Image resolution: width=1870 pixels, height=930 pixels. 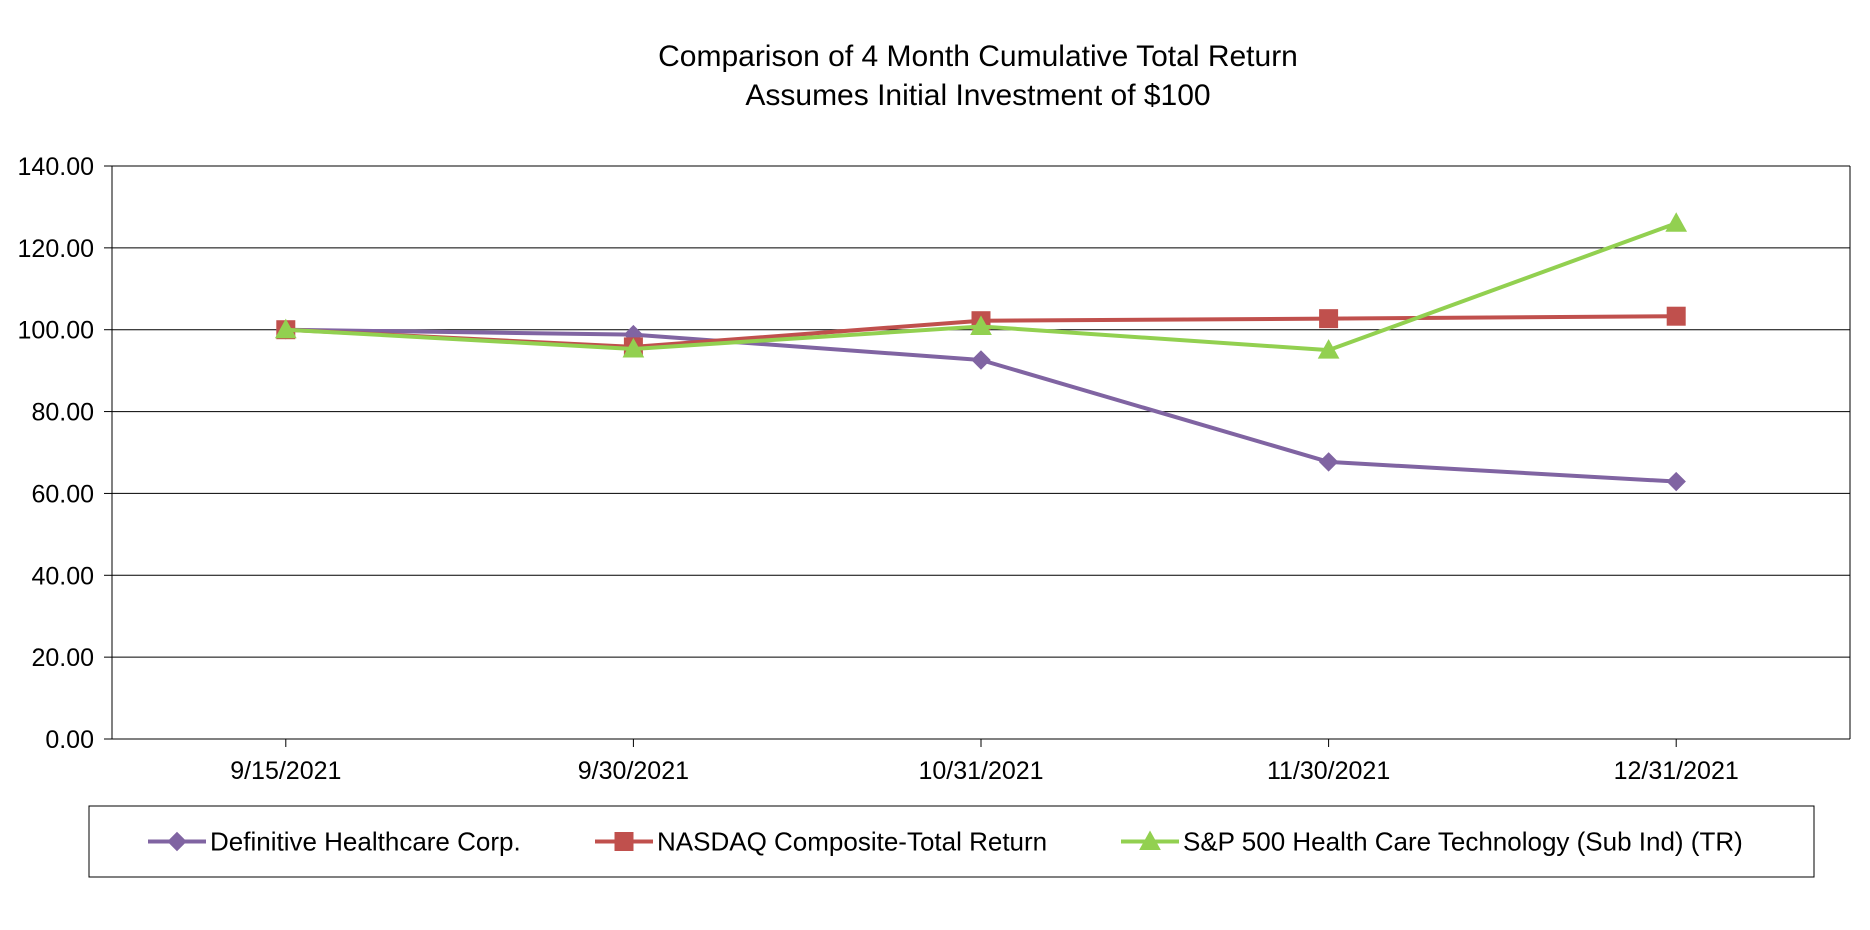 What do you see at coordinates (69, 740) in the screenshot?
I see `y-tick-label: 0.00` at bounding box center [69, 740].